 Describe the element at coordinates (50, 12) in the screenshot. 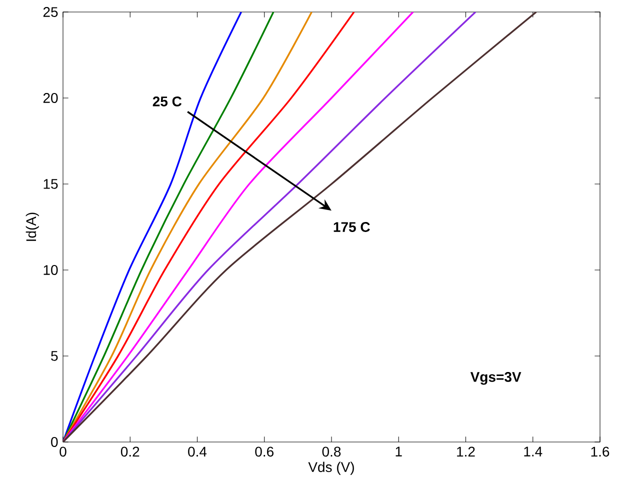

I see `y-tick-label: 25` at that location.